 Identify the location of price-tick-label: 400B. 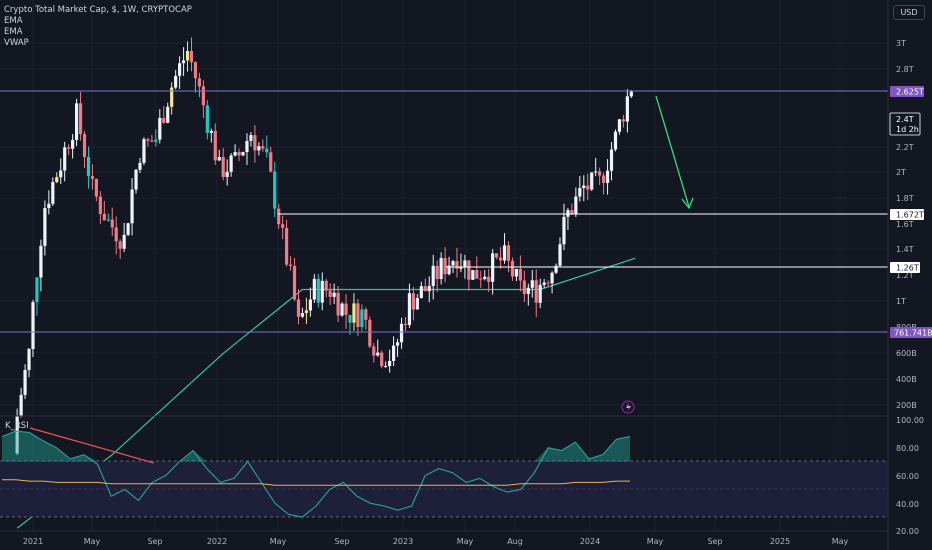
(906, 379).